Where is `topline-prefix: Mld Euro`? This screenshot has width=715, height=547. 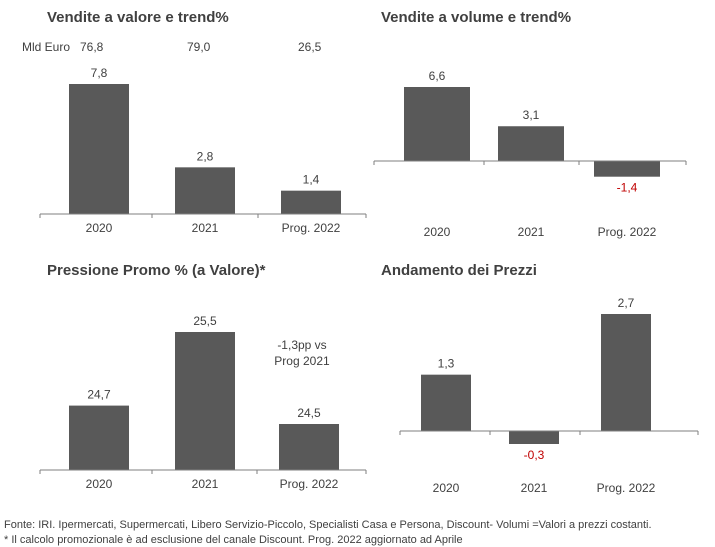 topline-prefix: Mld Euro is located at coordinates (46, 47).